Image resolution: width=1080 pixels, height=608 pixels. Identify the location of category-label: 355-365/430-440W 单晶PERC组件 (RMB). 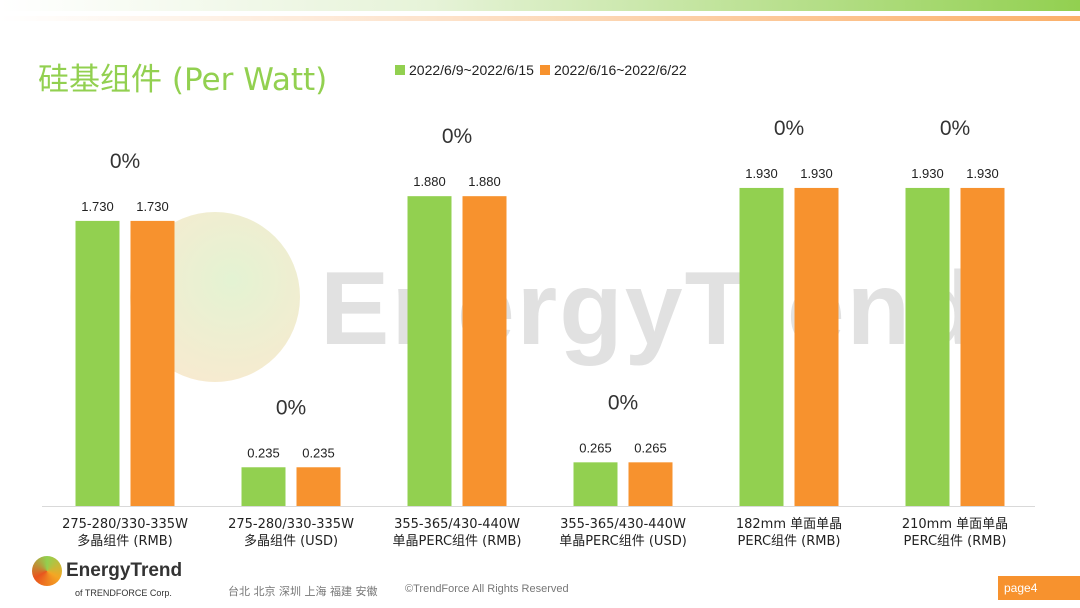
(457, 533).